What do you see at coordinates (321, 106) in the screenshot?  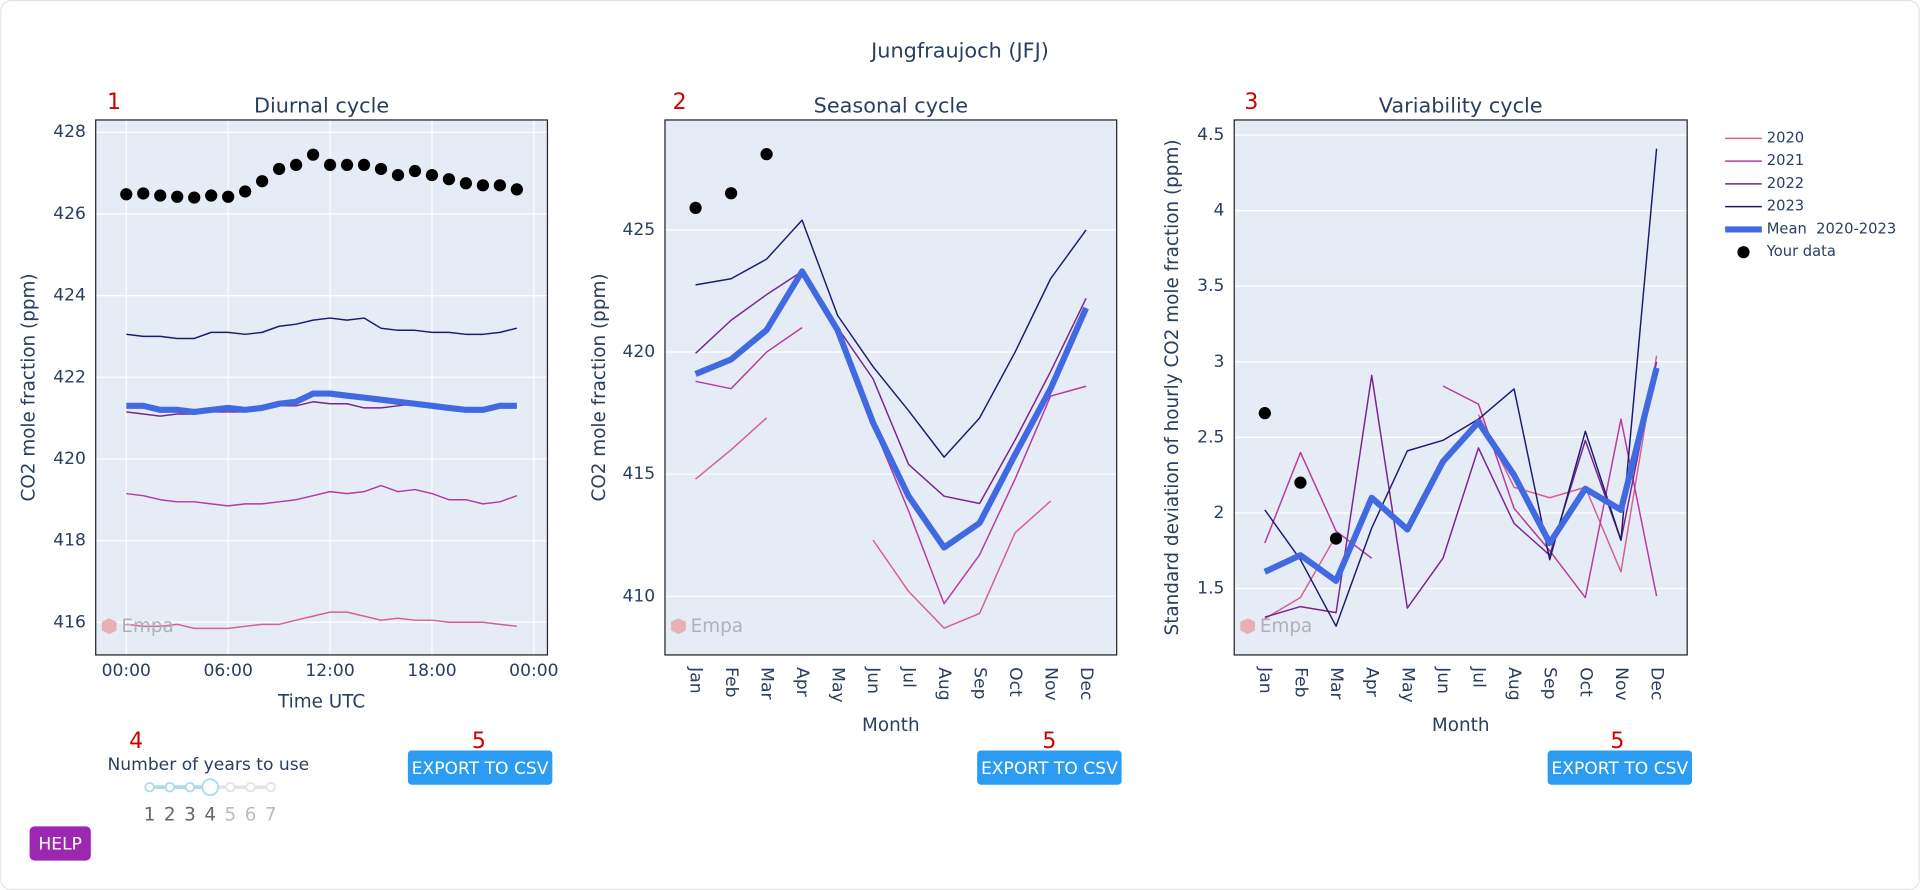 I see `chart-title: Diurnal cycle` at bounding box center [321, 106].